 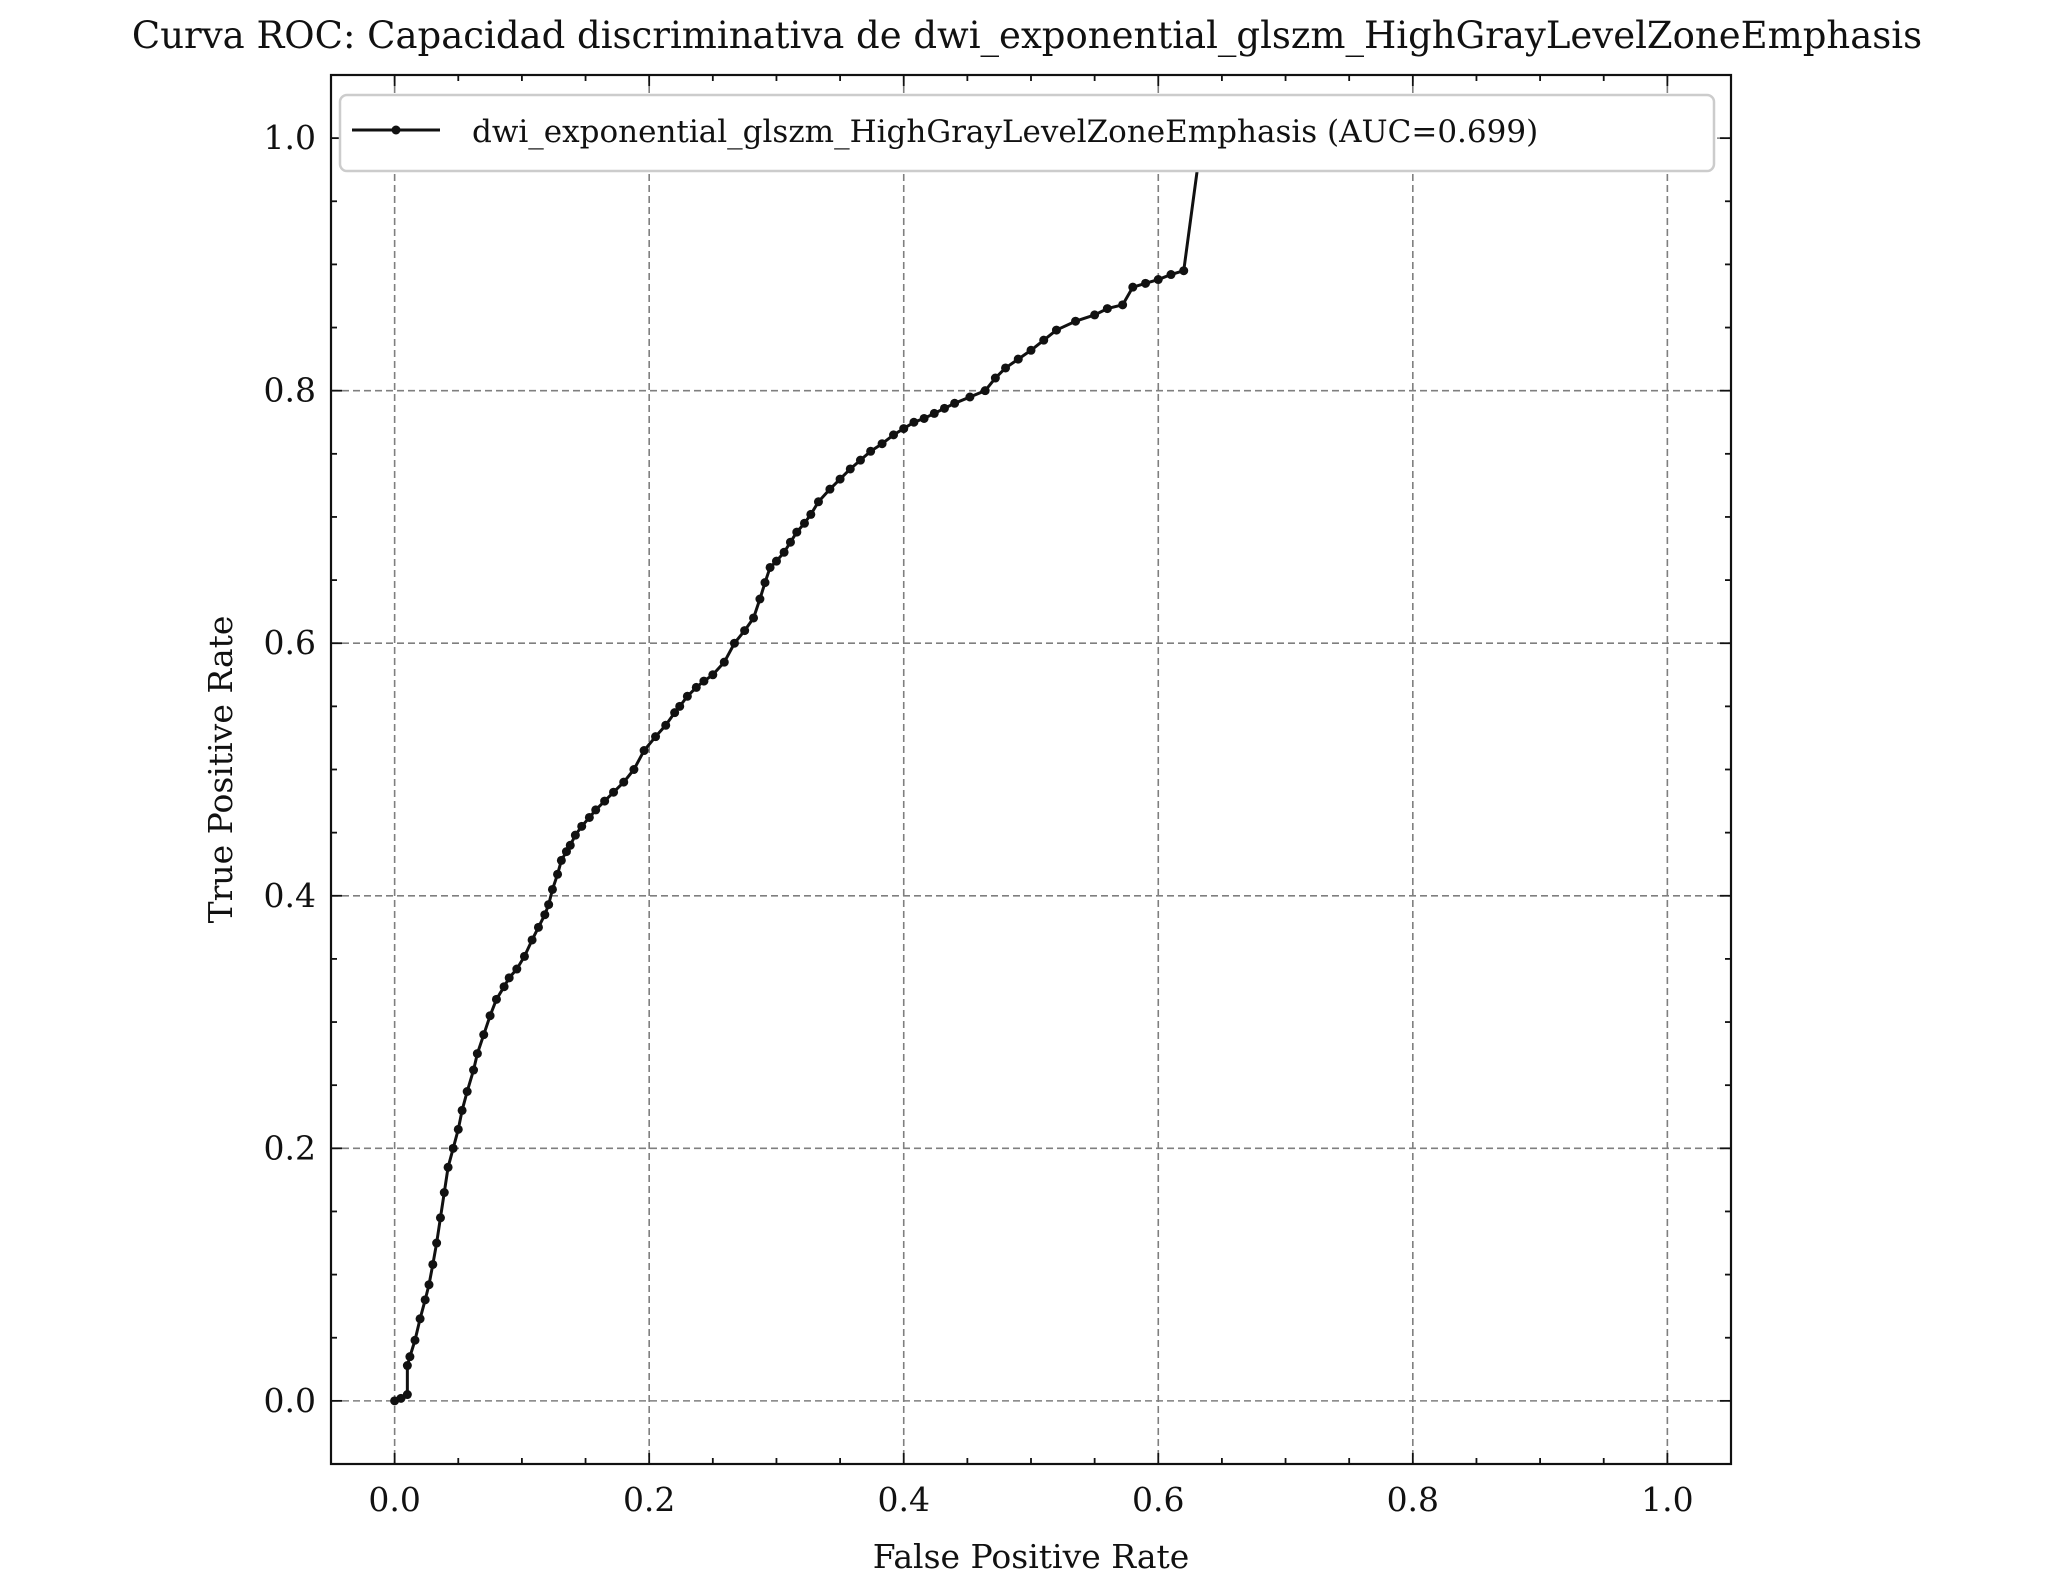 I want to click on x-axis-label: False Positive Rate, so click(x=1031, y=1556).